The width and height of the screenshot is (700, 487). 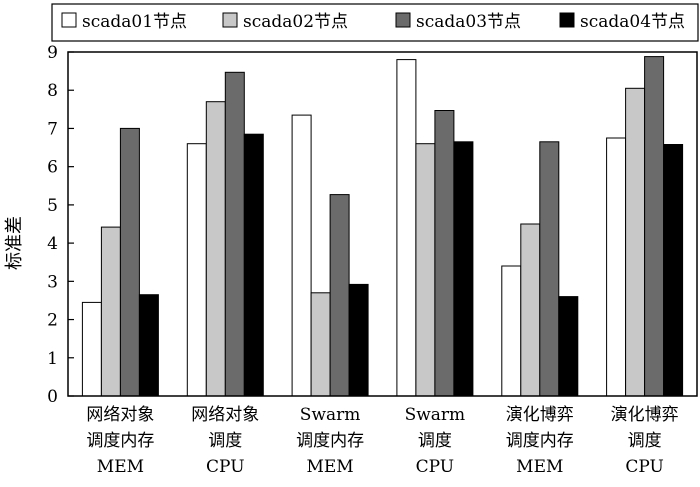 I want to click on legend-label-1: scada01节点, so click(x=134, y=22).